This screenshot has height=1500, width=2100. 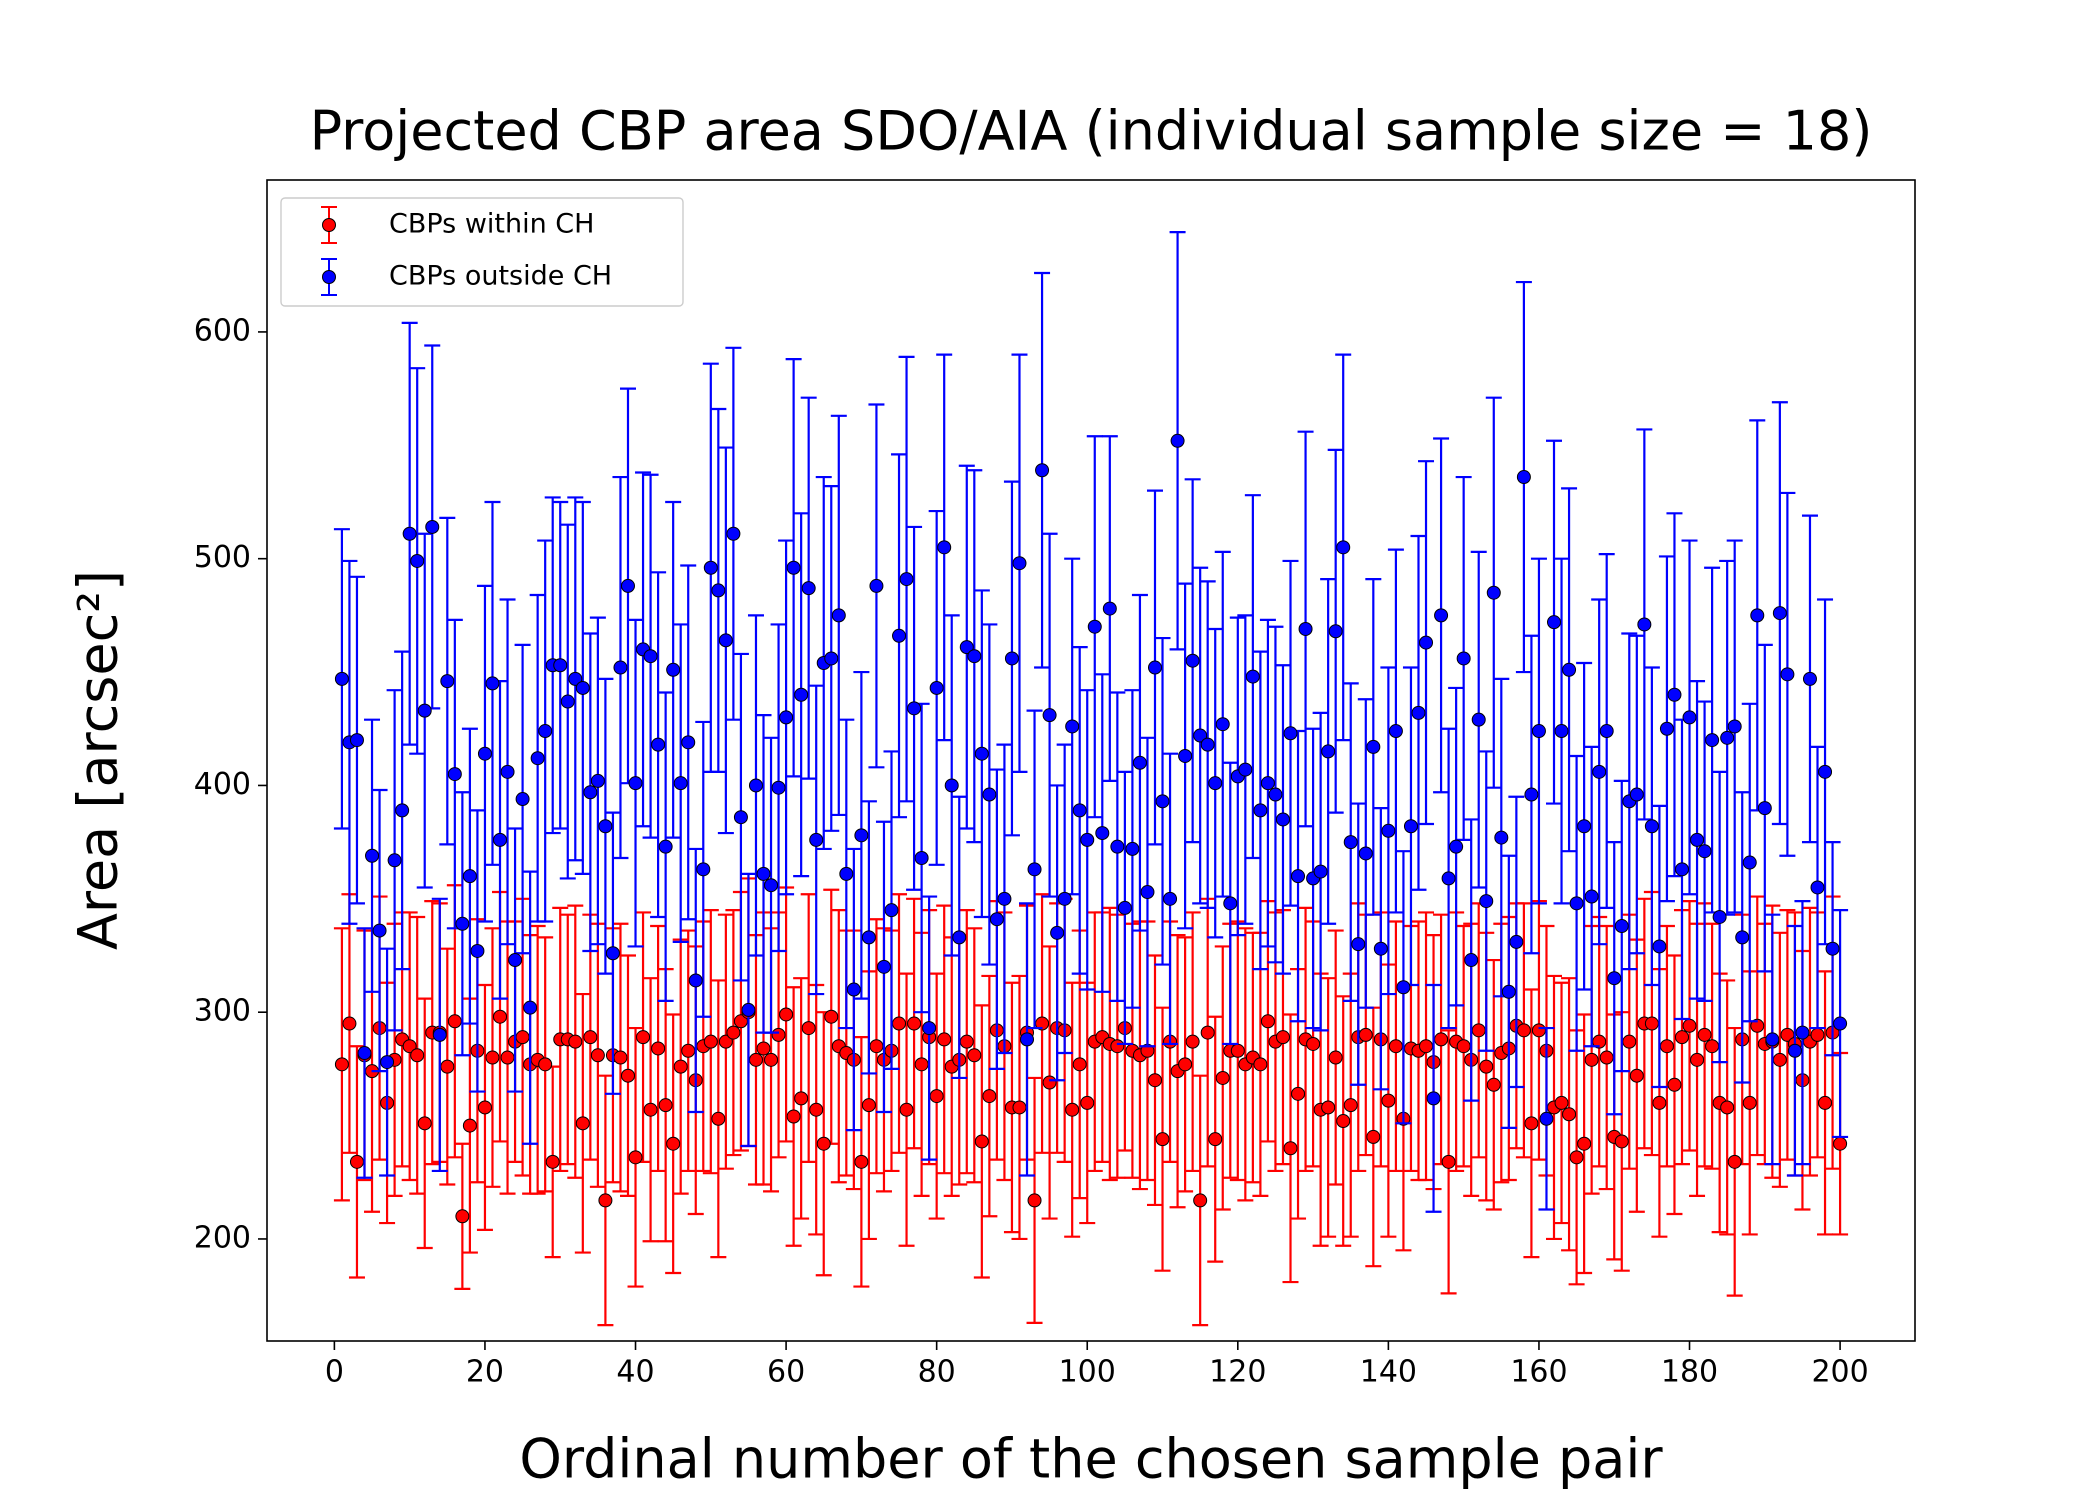 I want to click on x-tick-label: 0, so click(x=334, y=1372).